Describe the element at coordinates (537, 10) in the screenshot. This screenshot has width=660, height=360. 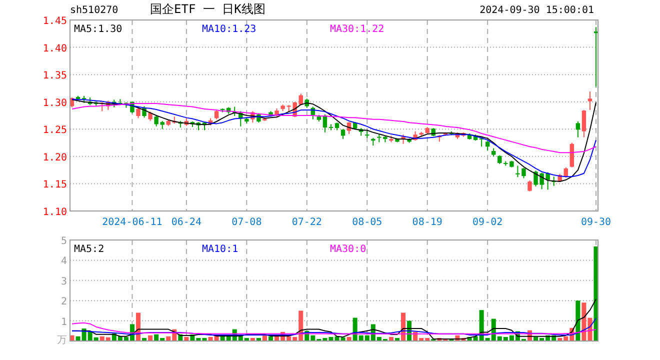
I see `text: 2024-09-30 15:00:01` at that location.